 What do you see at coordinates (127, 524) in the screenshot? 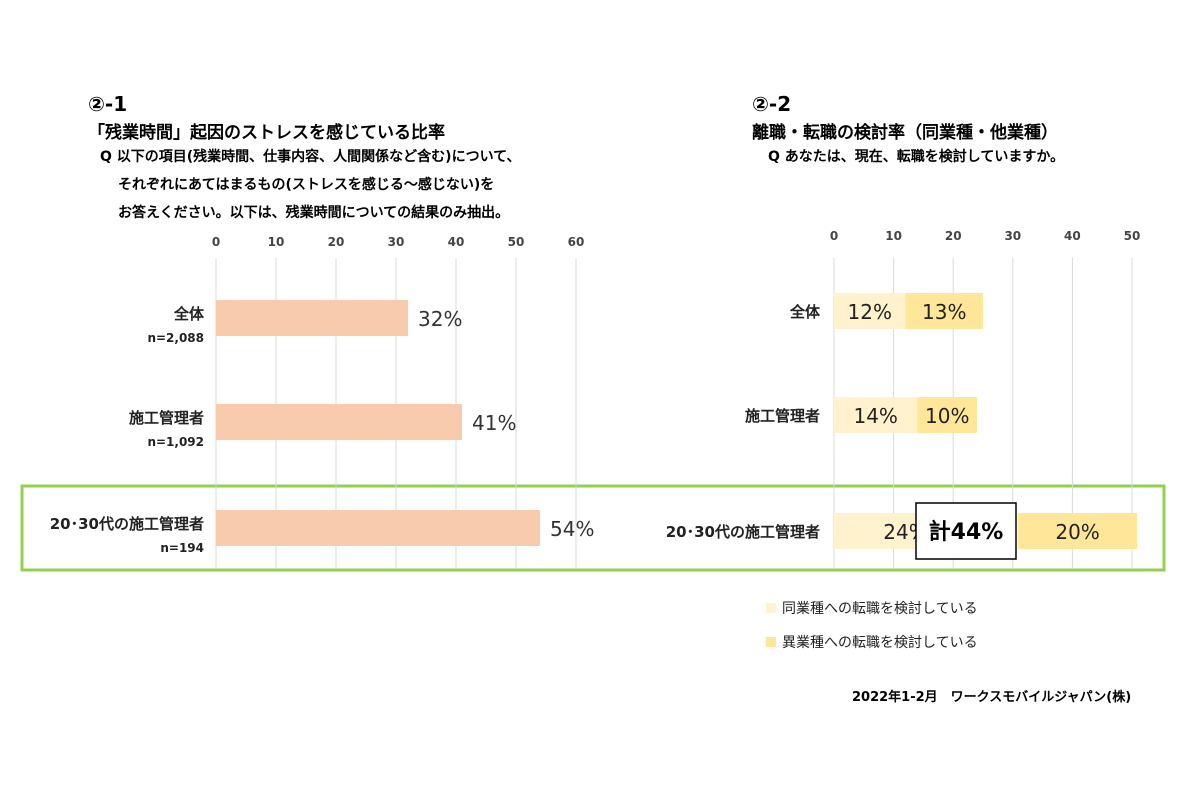
I see `left-category-label: 20･30代の施工管理者` at bounding box center [127, 524].